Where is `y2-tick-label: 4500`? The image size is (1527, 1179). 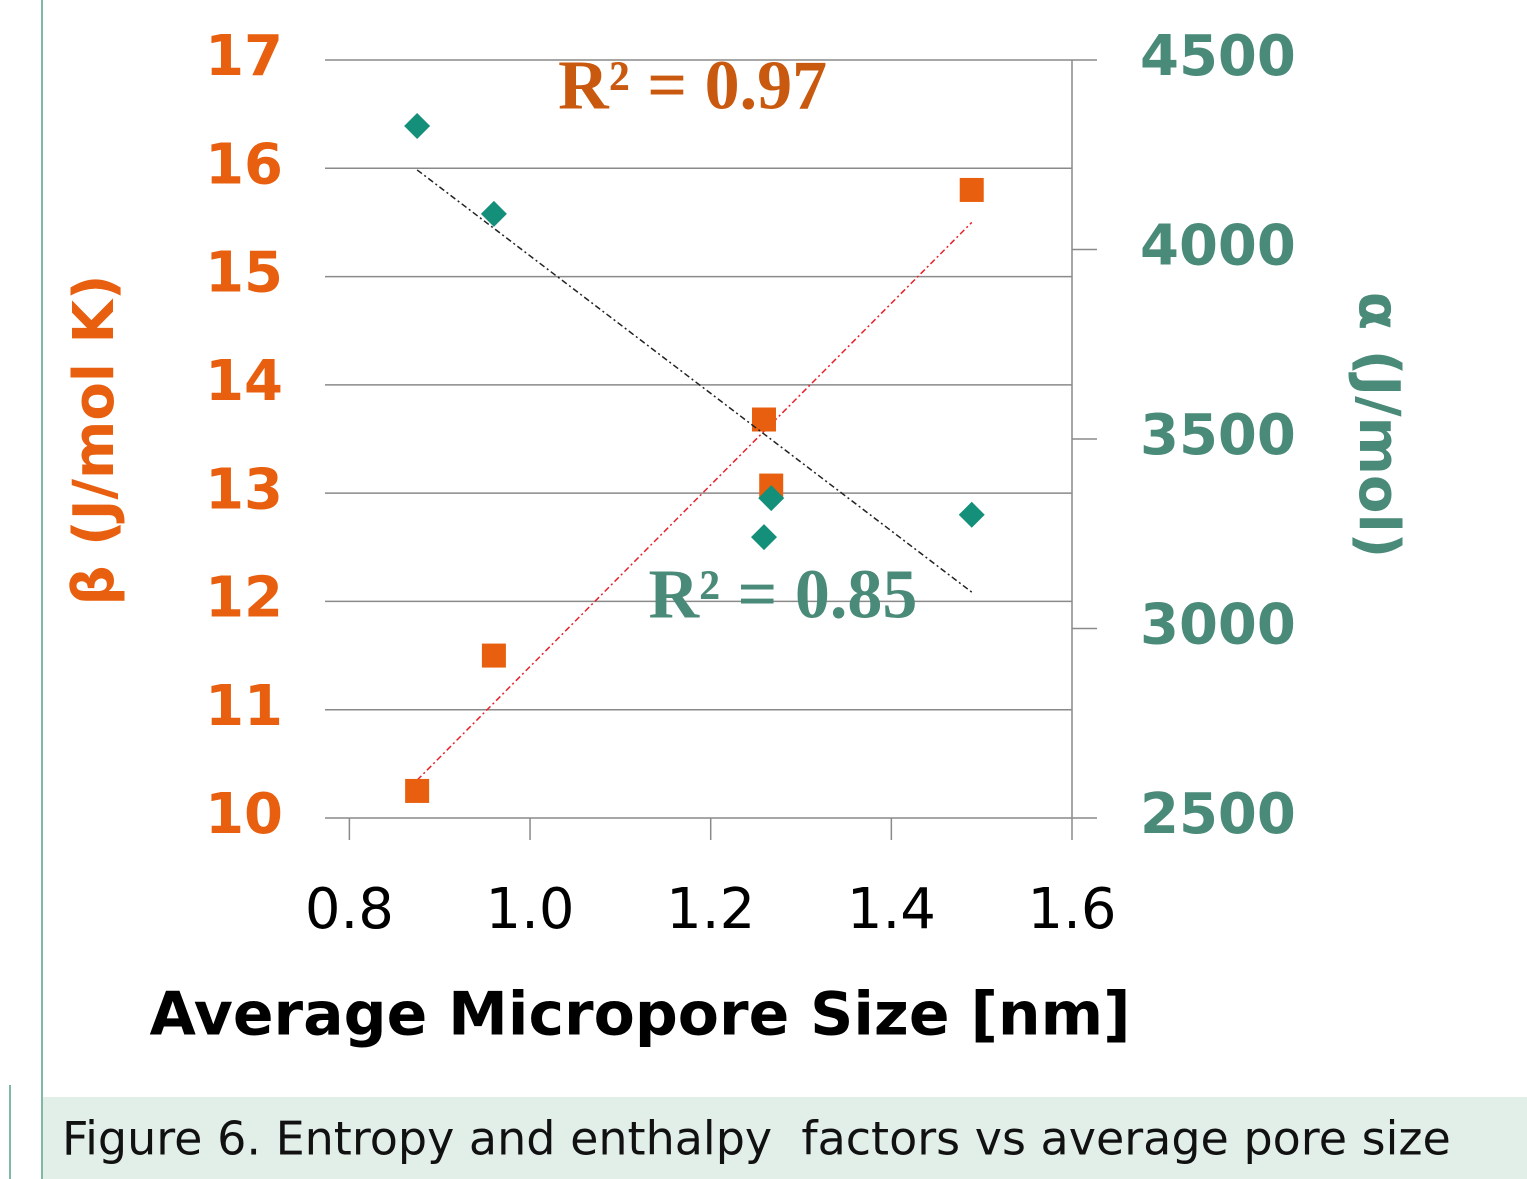
y2-tick-label: 4500 is located at coordinates (1218, 56).